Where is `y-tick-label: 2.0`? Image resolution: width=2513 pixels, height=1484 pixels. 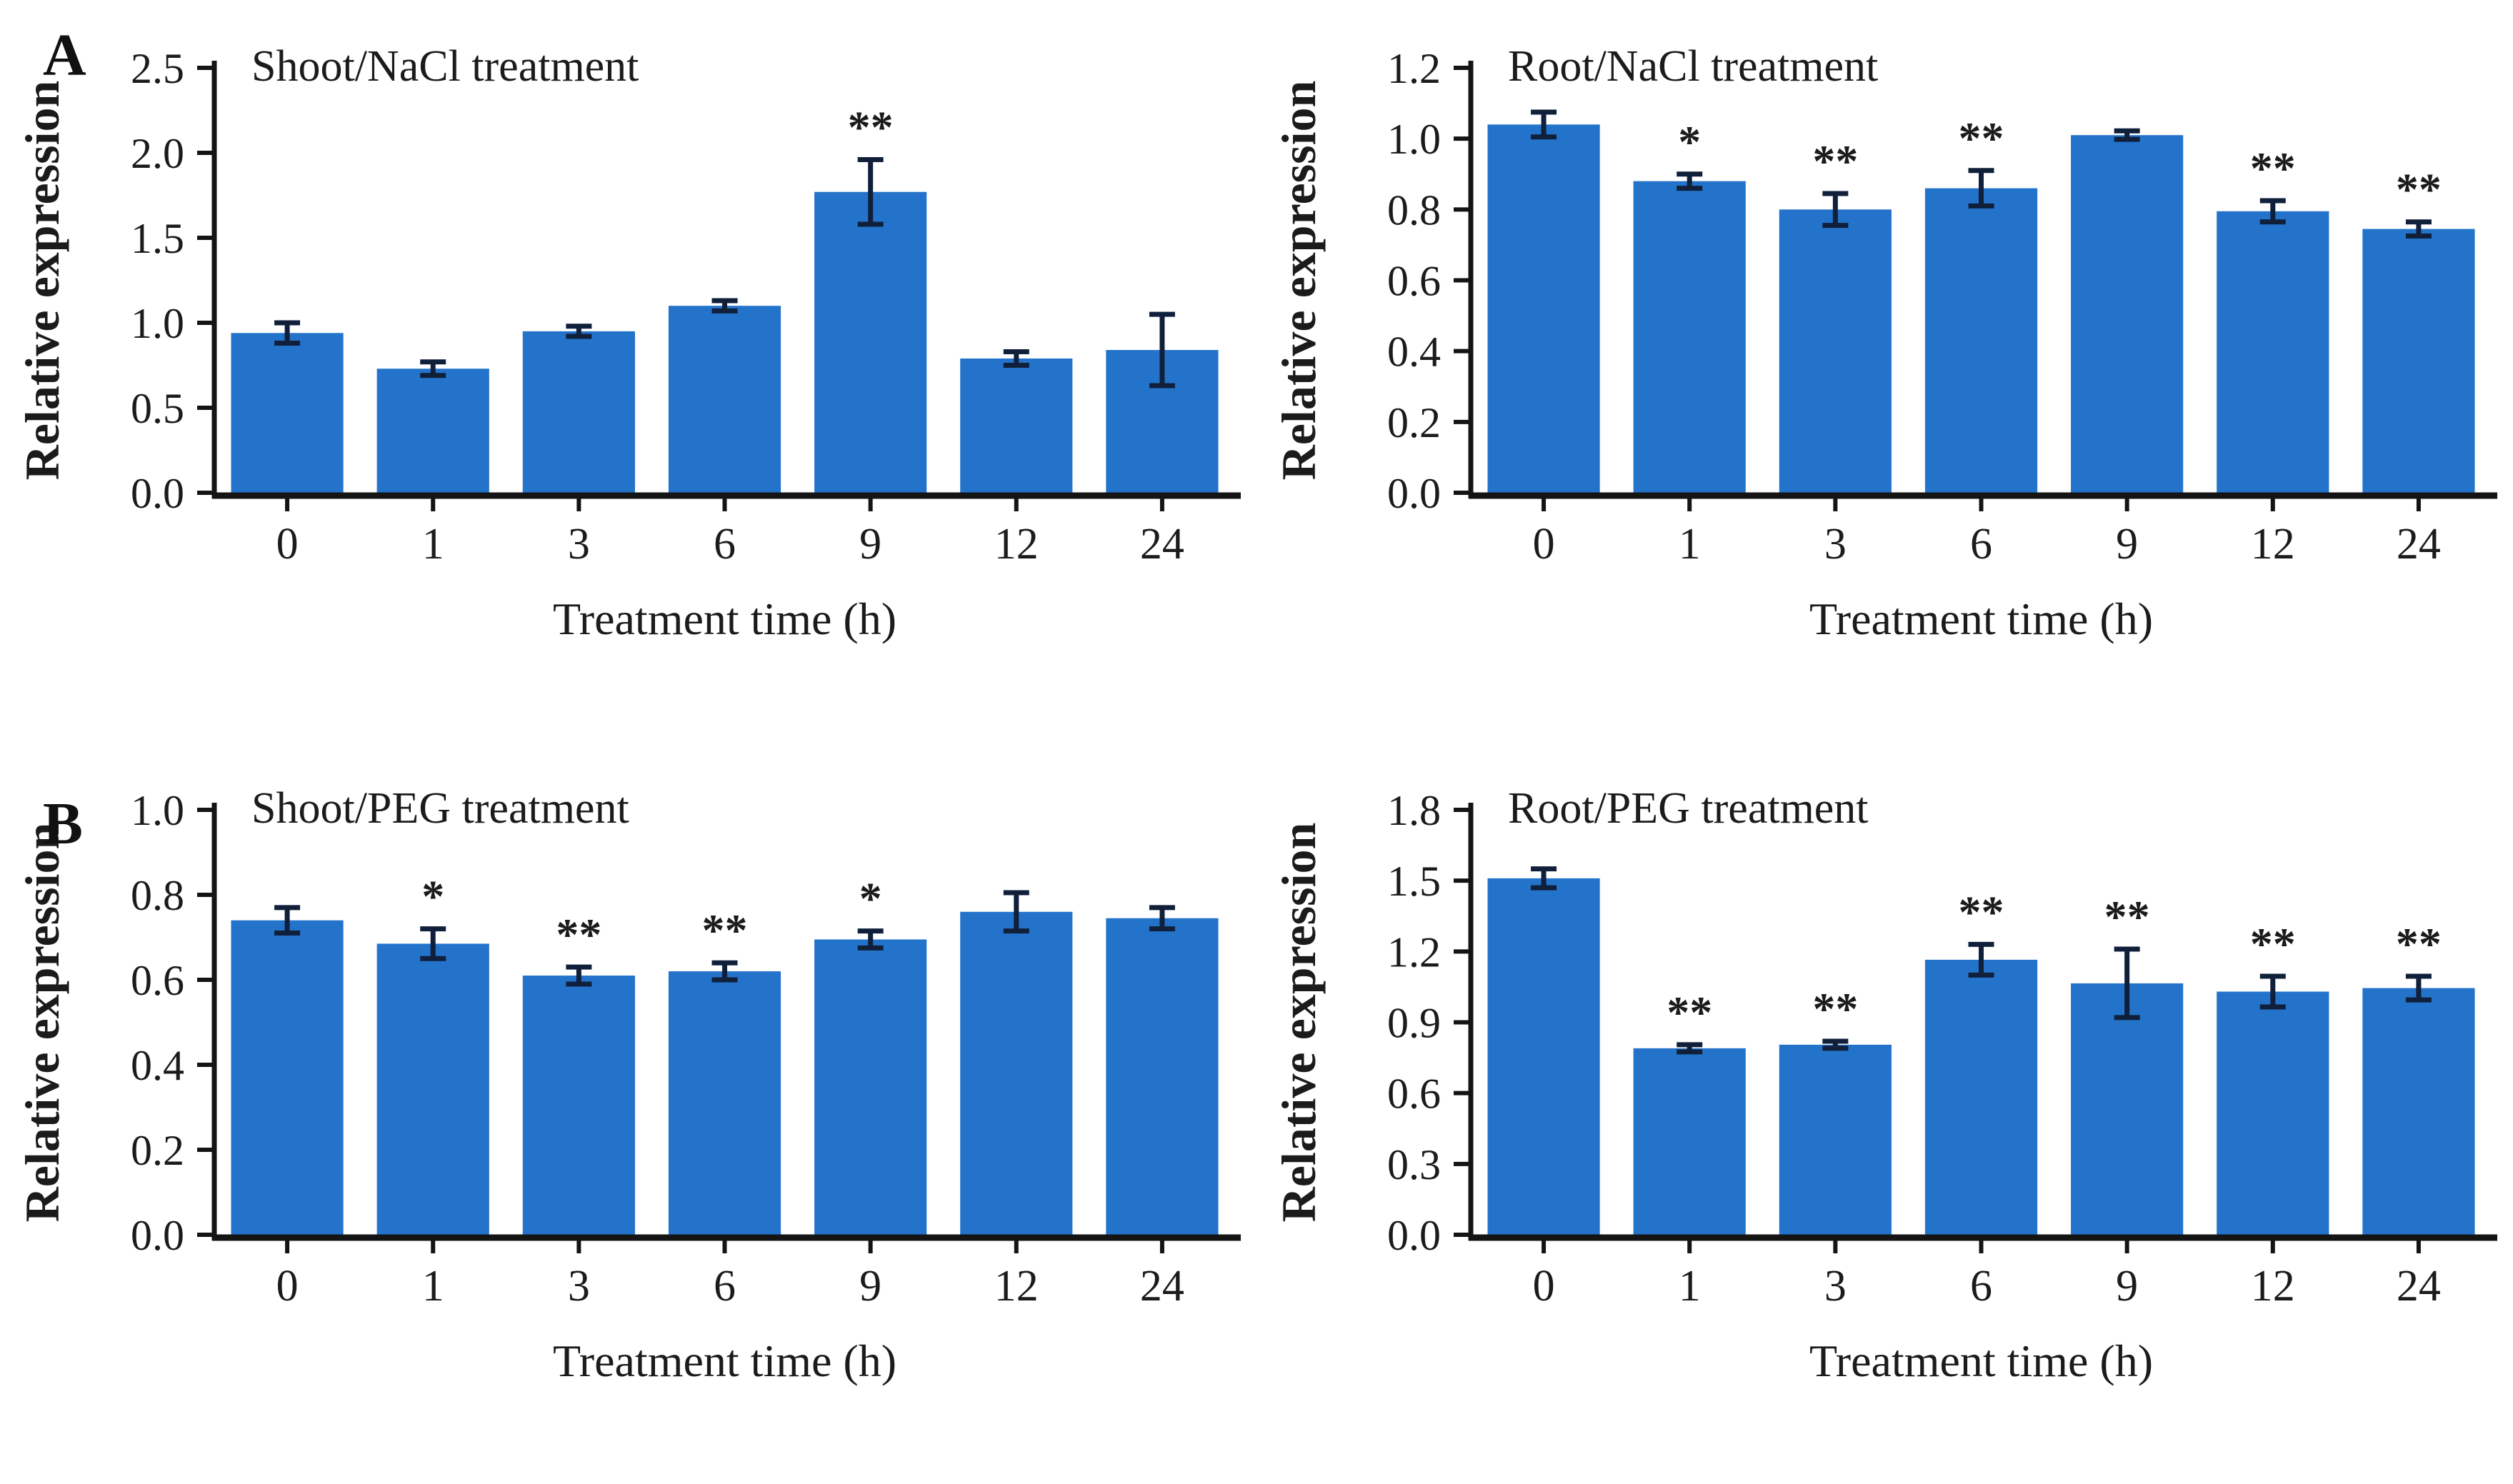 y-tick-label: 2.0 is located at coordinates (157, 153).